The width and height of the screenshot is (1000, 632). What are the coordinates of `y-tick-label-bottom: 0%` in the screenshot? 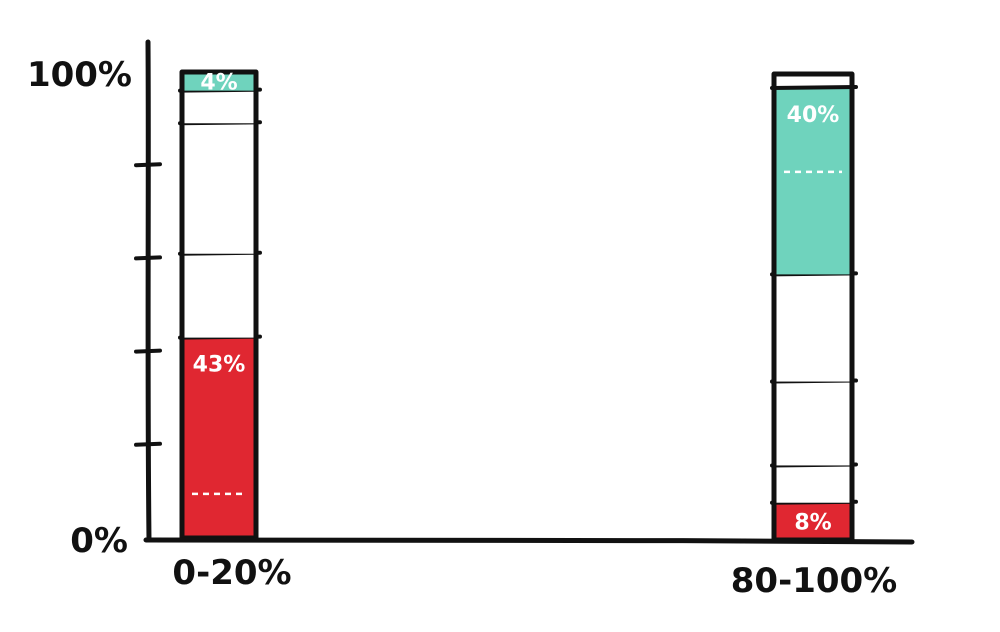 It's located at (99, 541).